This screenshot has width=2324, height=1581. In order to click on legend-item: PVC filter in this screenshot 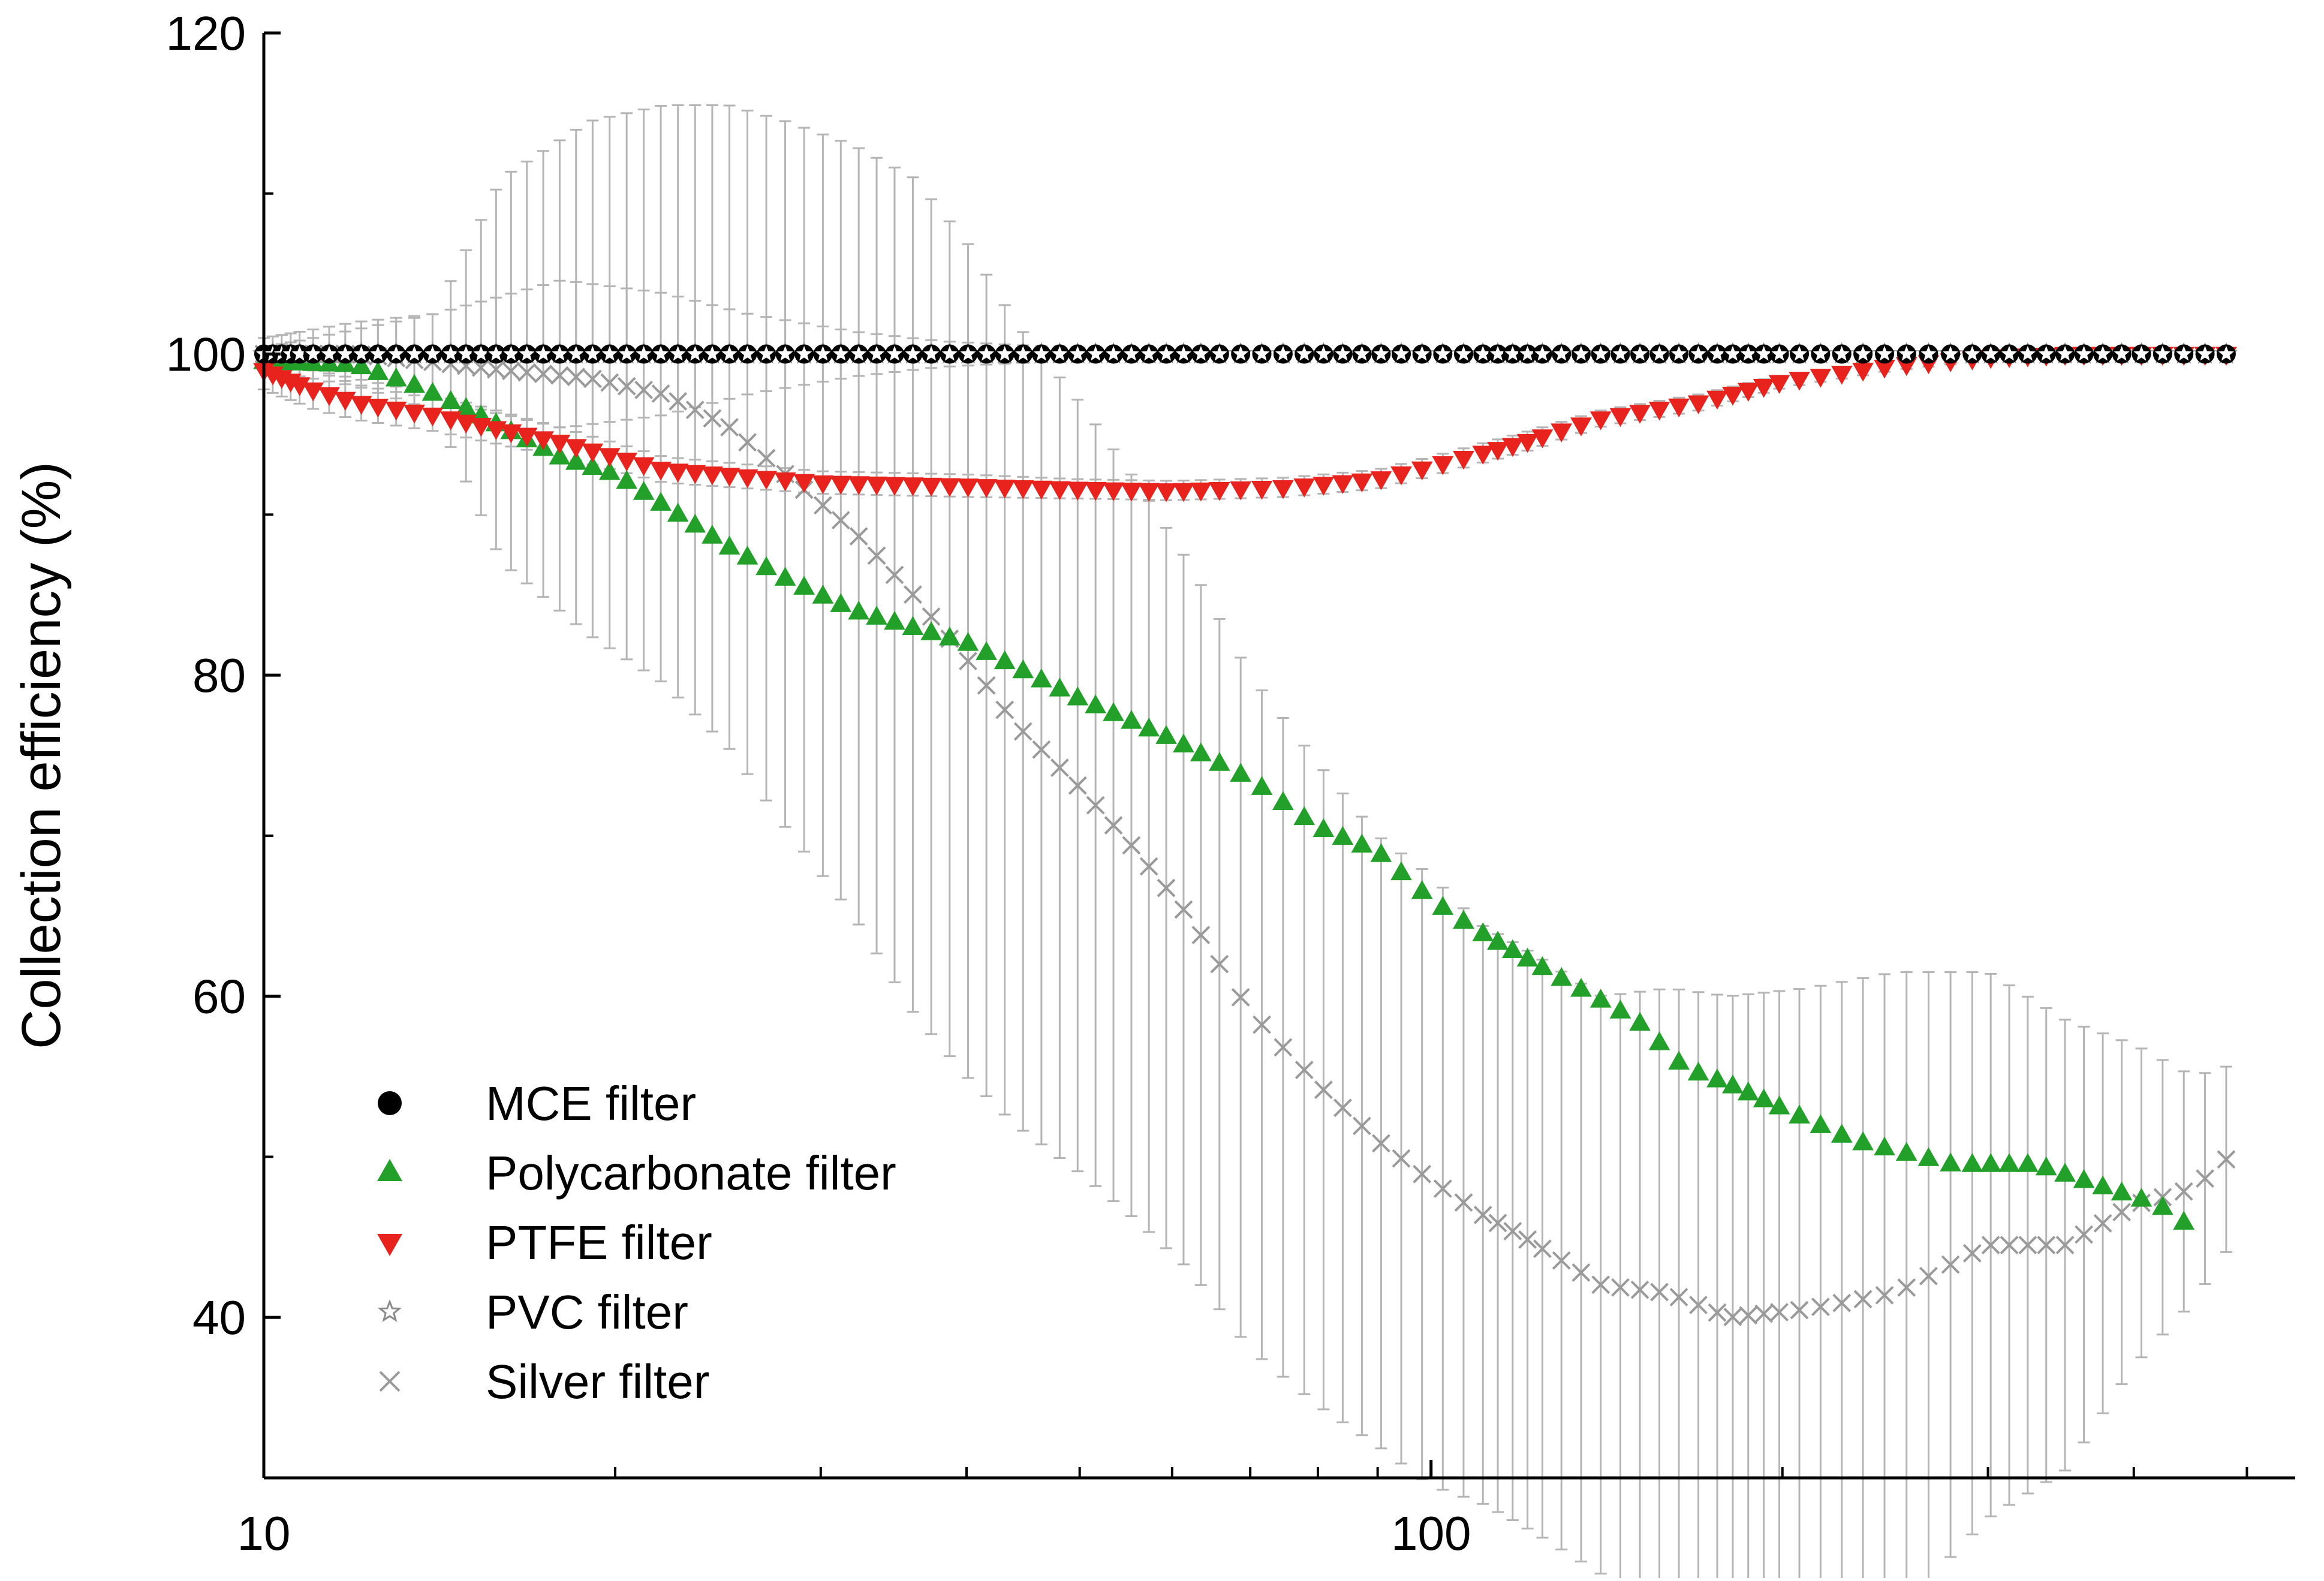, I will do `click(532, 1312)`.